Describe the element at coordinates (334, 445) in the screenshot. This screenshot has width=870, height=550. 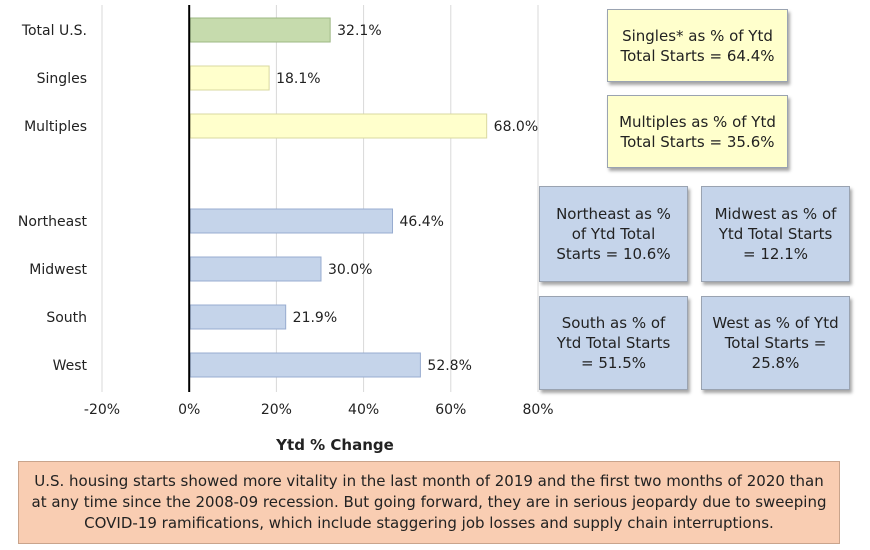
I see `x-axis-title: Ytd % Change` at that location.